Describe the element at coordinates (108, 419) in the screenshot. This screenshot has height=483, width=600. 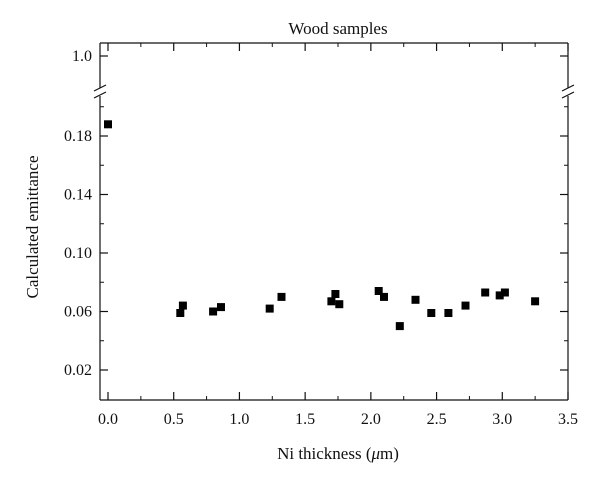
I see `x-tick-label: 0.0` at that location.